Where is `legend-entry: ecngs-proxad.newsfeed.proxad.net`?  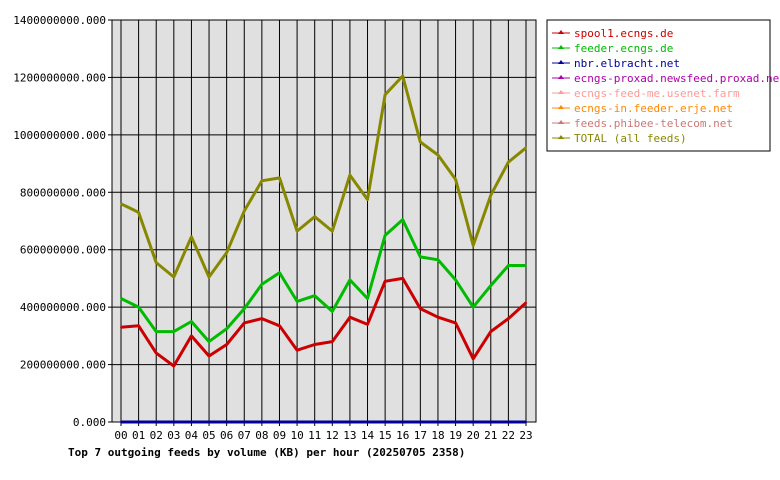 legend-entry: ecngs-proxad.newsfeed.proxad.net is located at coordinates (677, 78).